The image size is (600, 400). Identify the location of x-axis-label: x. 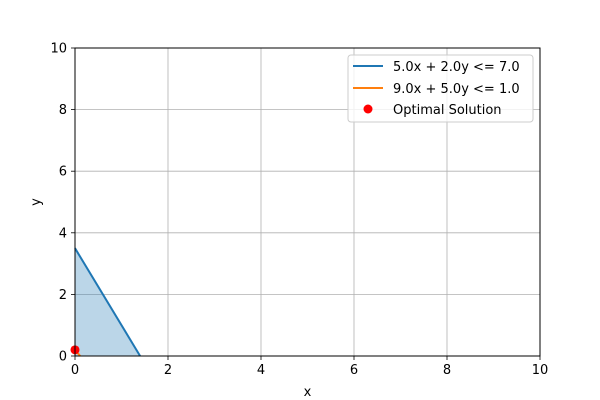
(308, 392).